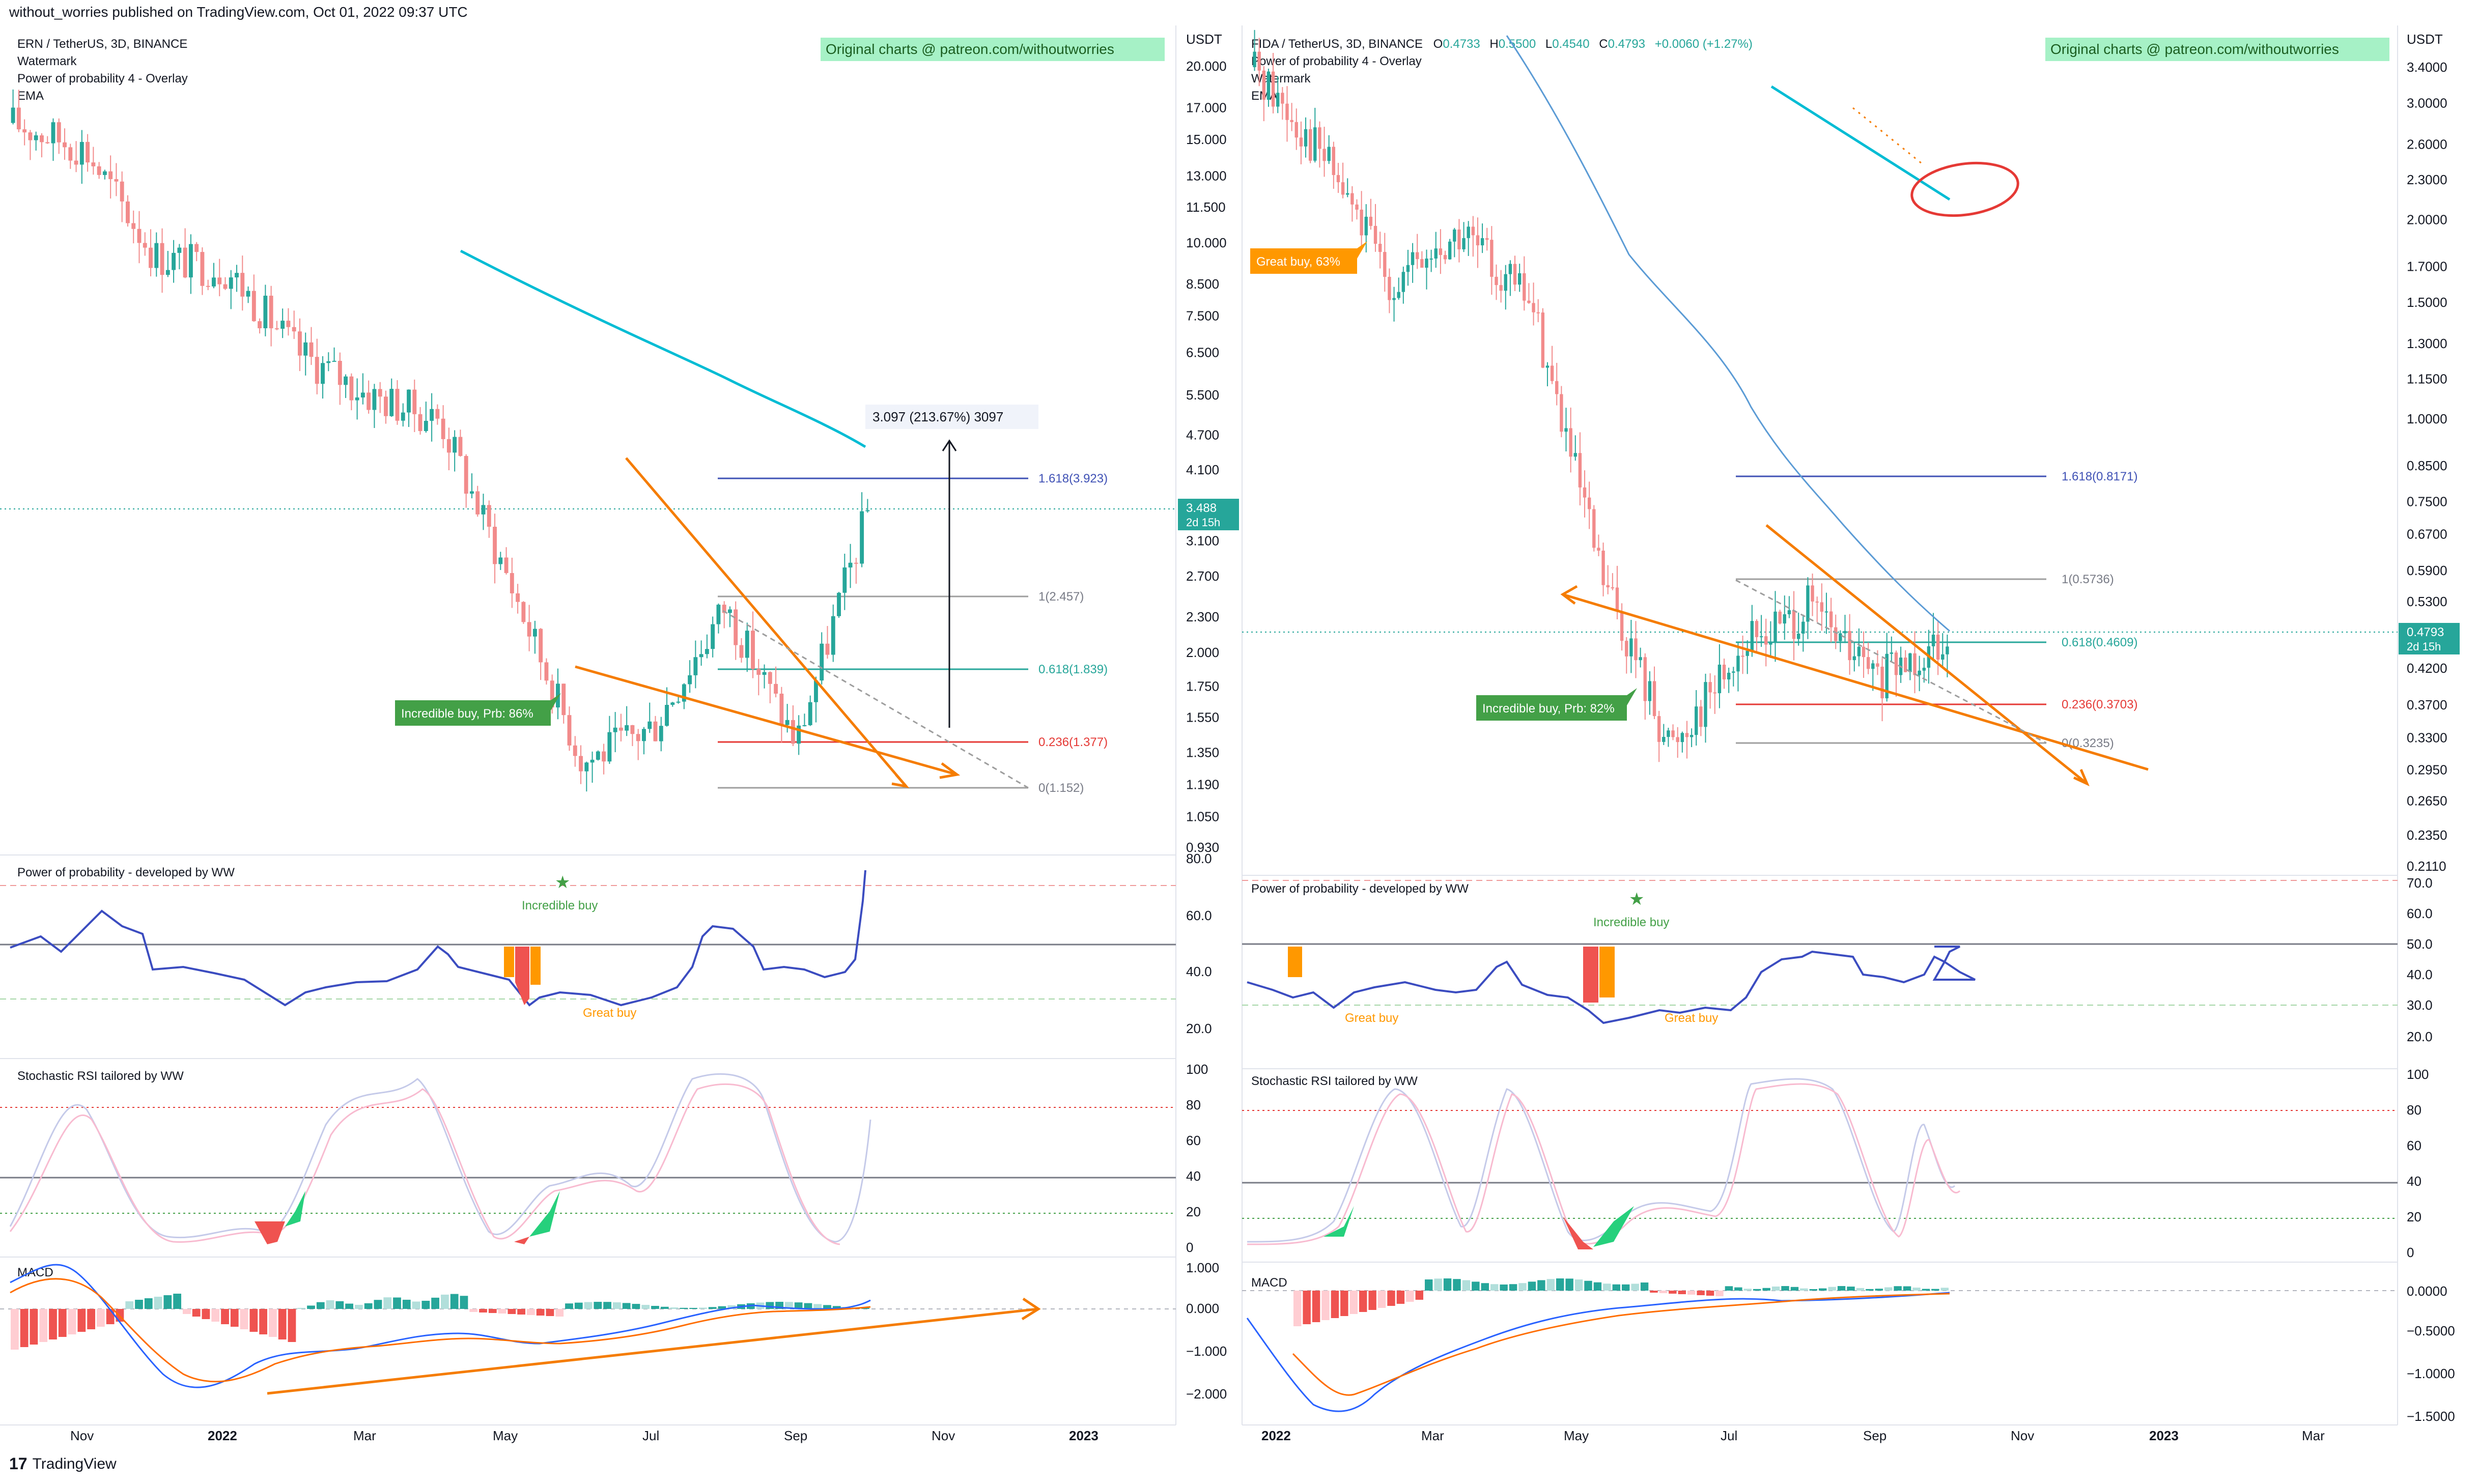 The image size is (2478, 1484). I want to click on stoch-tick: 0, so click(2410, 1253).